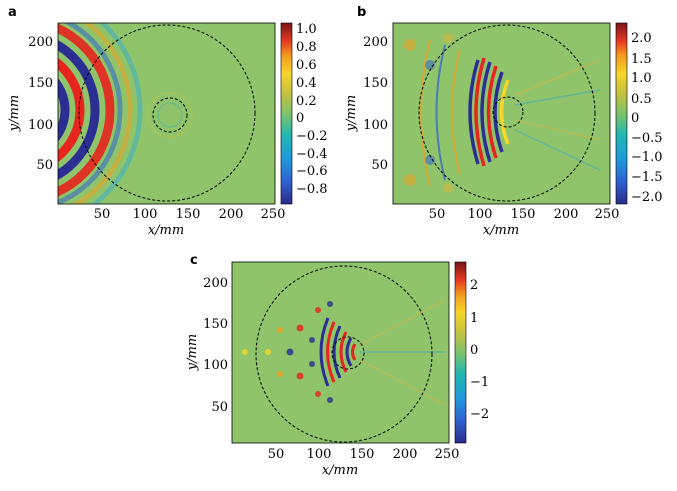  I want to click on panel-b-ytick: 50, so click(379, 165).